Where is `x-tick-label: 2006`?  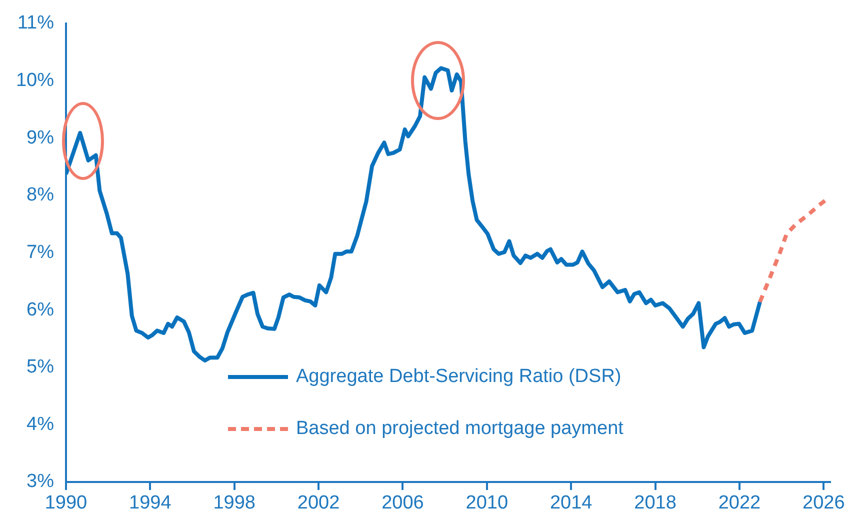
x-tick-label: 2006 is located at coordinates (403, 503).